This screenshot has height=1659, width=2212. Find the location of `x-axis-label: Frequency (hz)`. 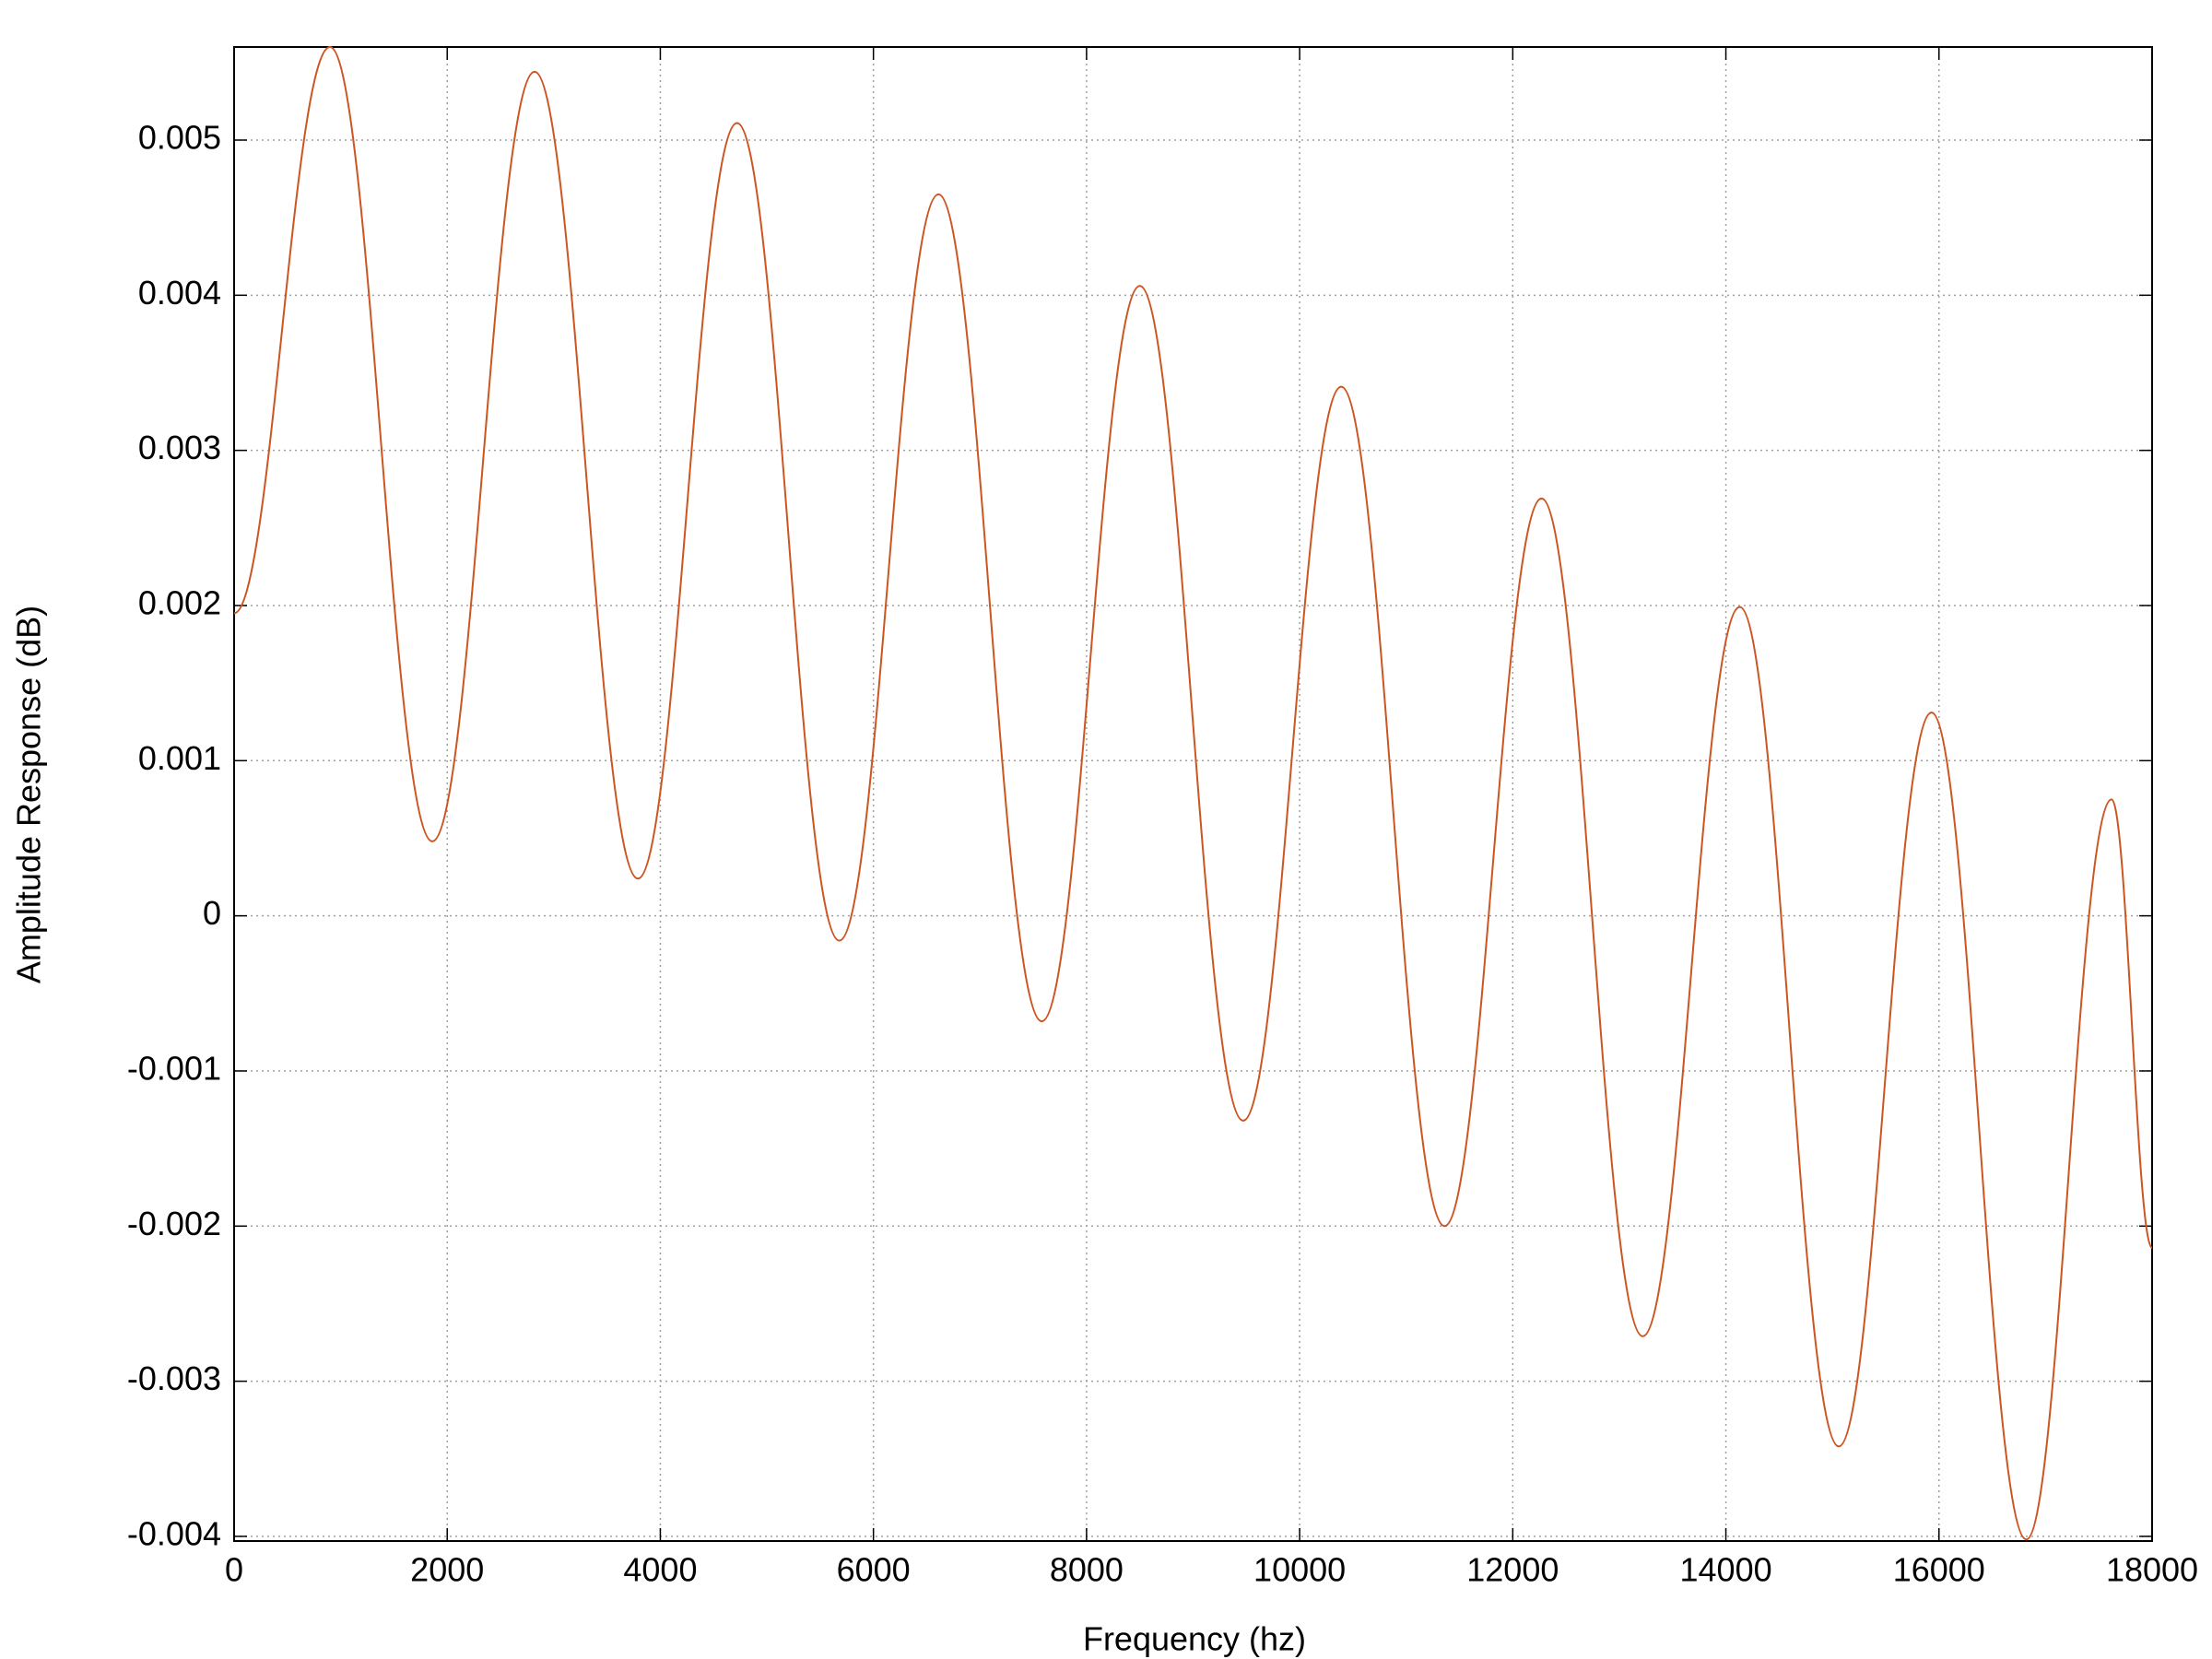

x-axis-label: Frequency (hz) is located at coordinates (1194, 1639).